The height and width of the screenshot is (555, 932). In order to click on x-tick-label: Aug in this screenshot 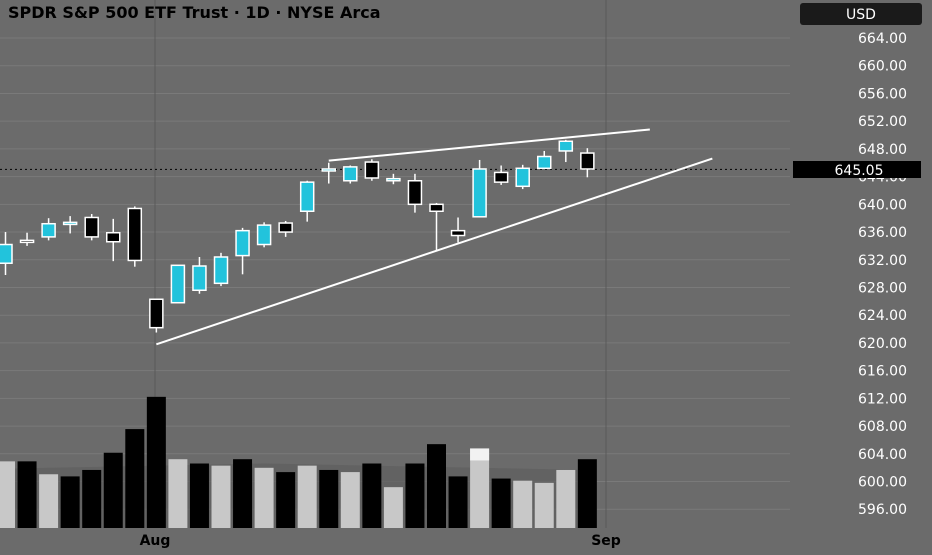, I will do `click(155, 541)`.